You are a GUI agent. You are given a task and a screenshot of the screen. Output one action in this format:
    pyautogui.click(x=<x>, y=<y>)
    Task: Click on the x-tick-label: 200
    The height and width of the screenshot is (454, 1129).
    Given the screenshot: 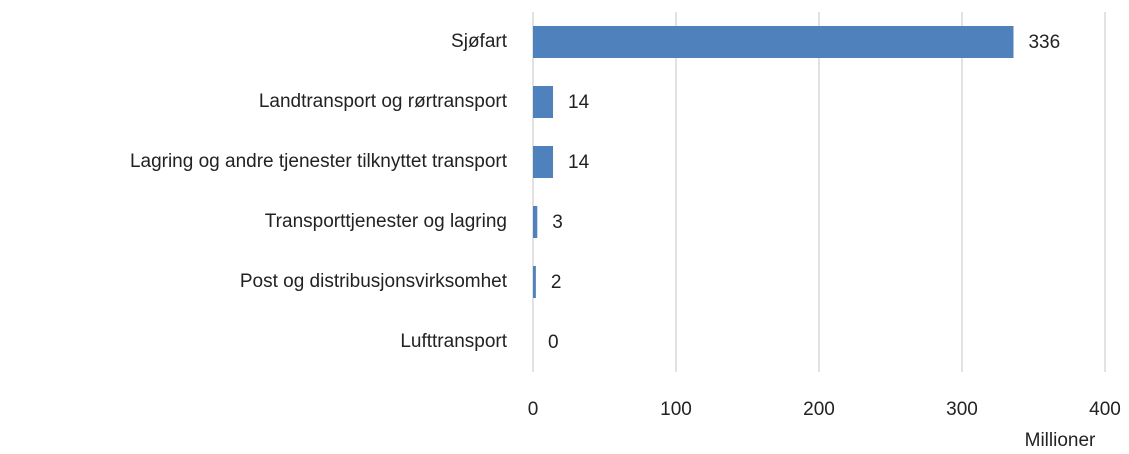 What is the action you would take?
    pyautogui.click(x=819, y=409)
    